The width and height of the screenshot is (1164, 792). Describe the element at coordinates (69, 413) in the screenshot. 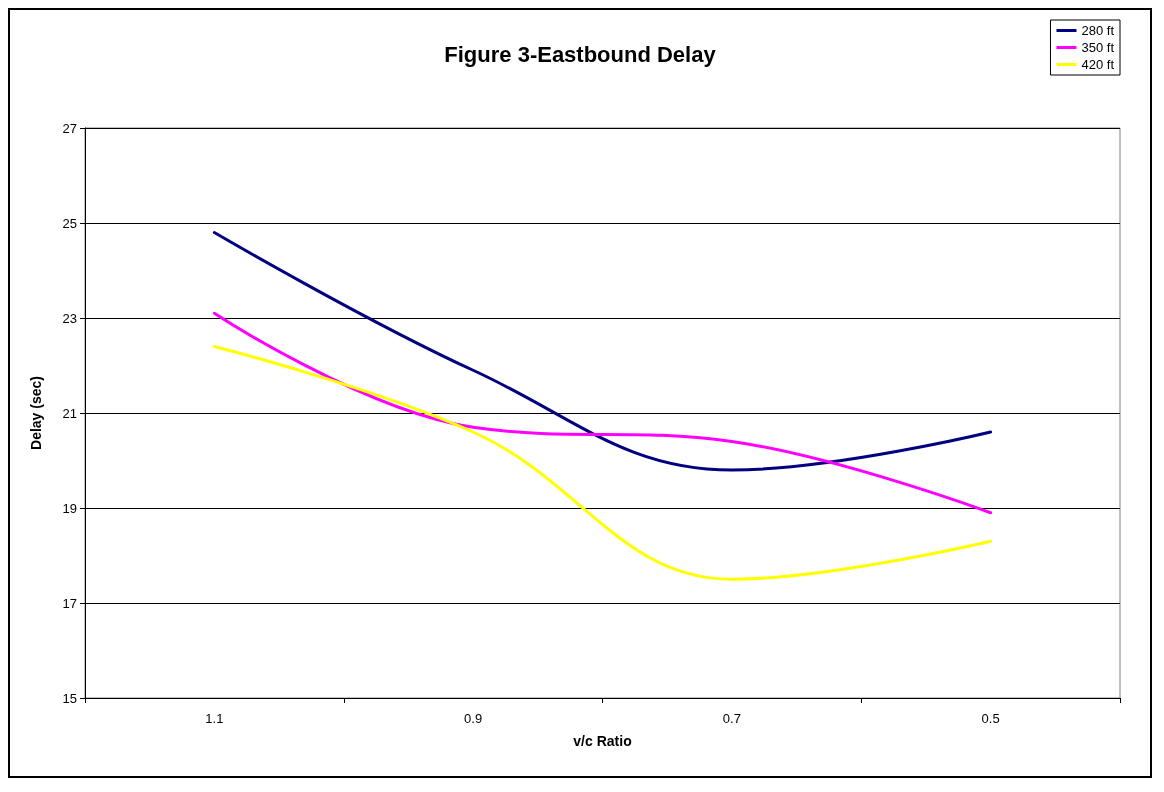

I see `y-tick-label: 21` at that location.